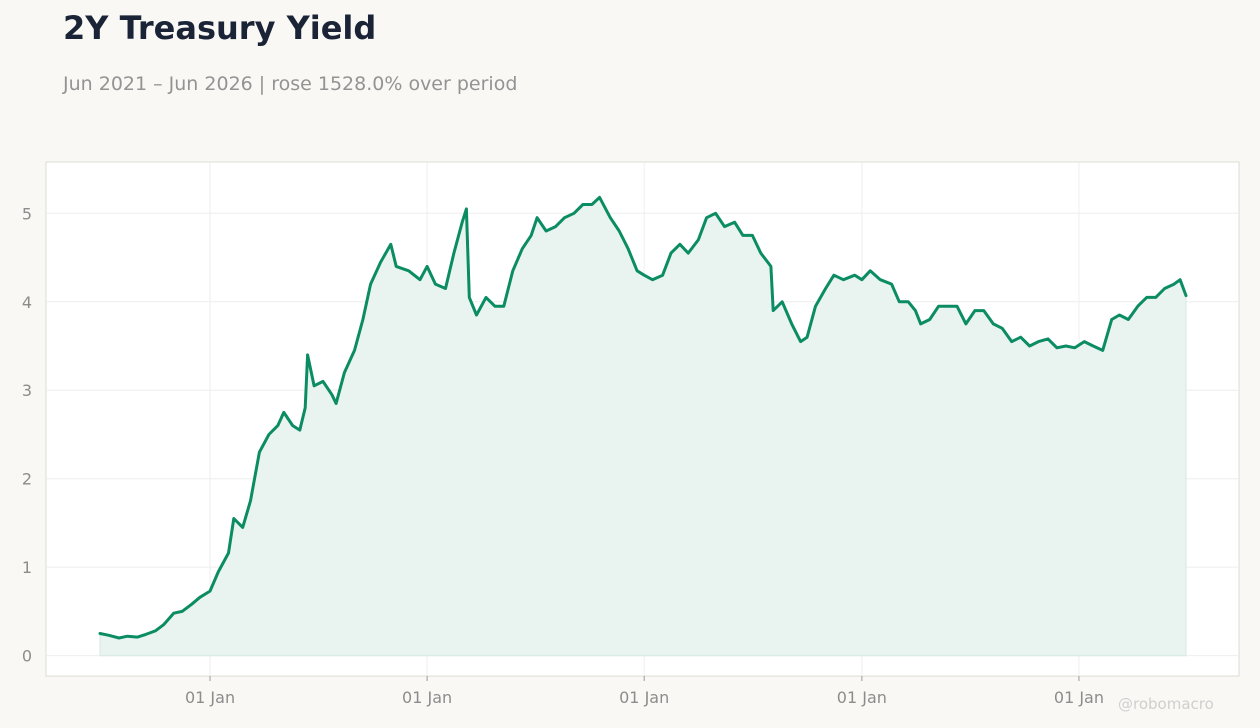  What do you see at coordinates (1166, 704) in the screenshot?
I see `watermark: @robomacro` at bounding box center [1166, 704].